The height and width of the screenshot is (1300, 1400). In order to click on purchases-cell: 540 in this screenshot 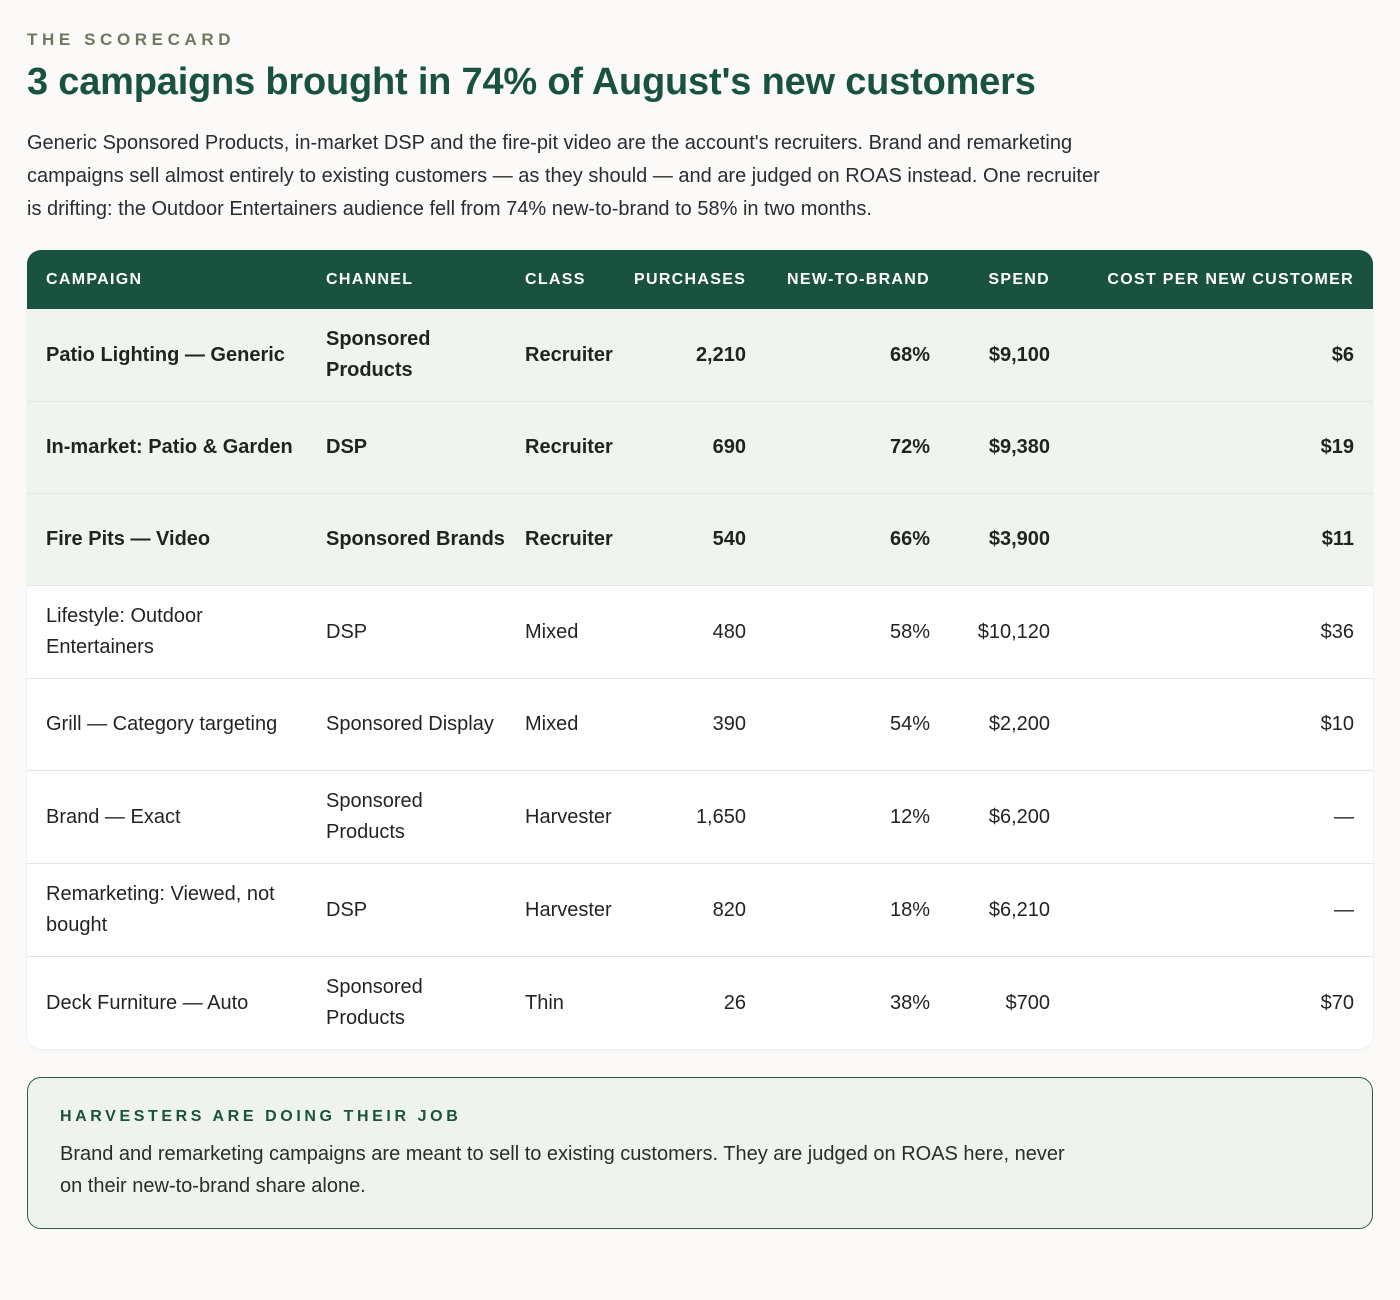, I will do `click(699, 539)`.